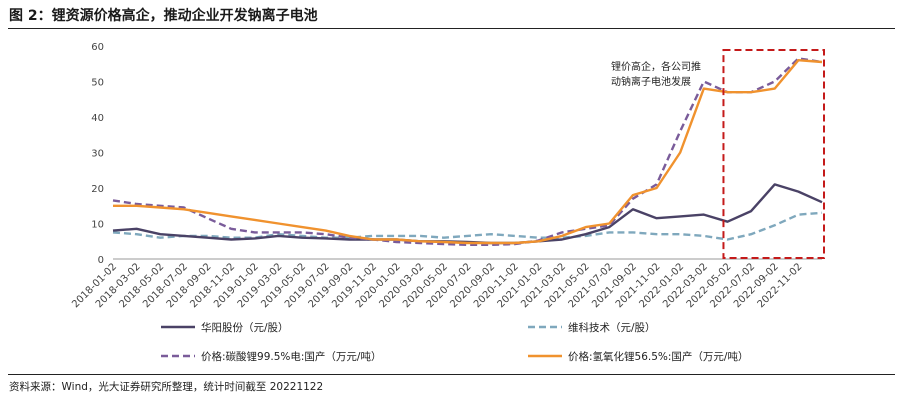 Image resolution: width=903 pixels, height=402 pixels. What do you see at coordinates (451, 28) in the screenshot?
I see `title-divider` at bounding box center [451, 28].